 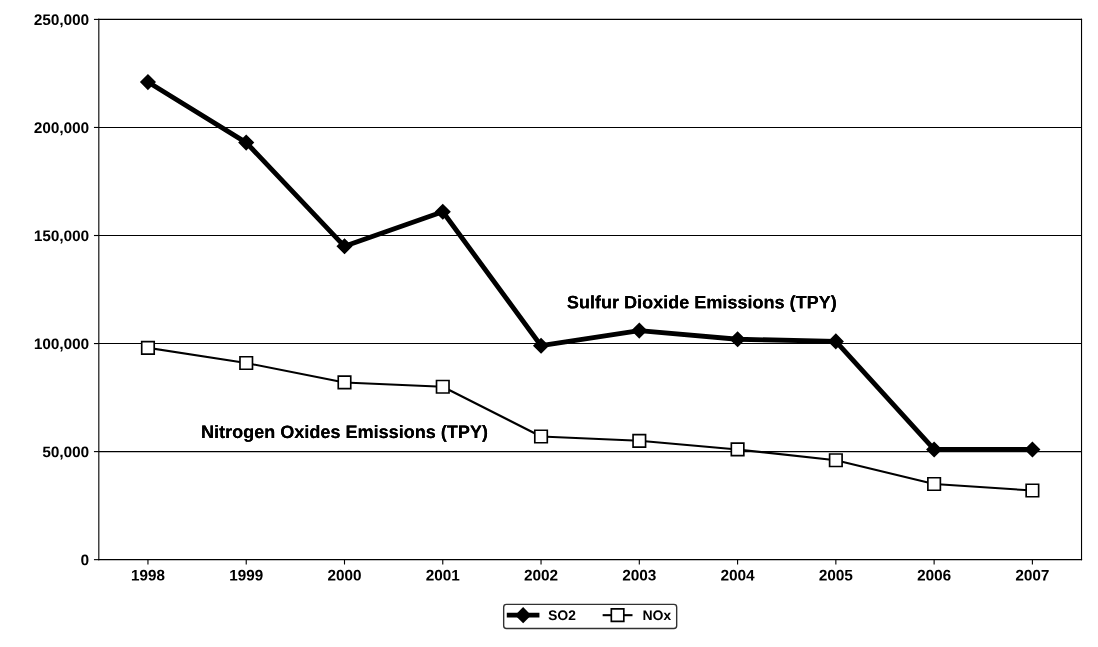 I want to click on x-tick-label: 2007, so click(x=1032, y=575).